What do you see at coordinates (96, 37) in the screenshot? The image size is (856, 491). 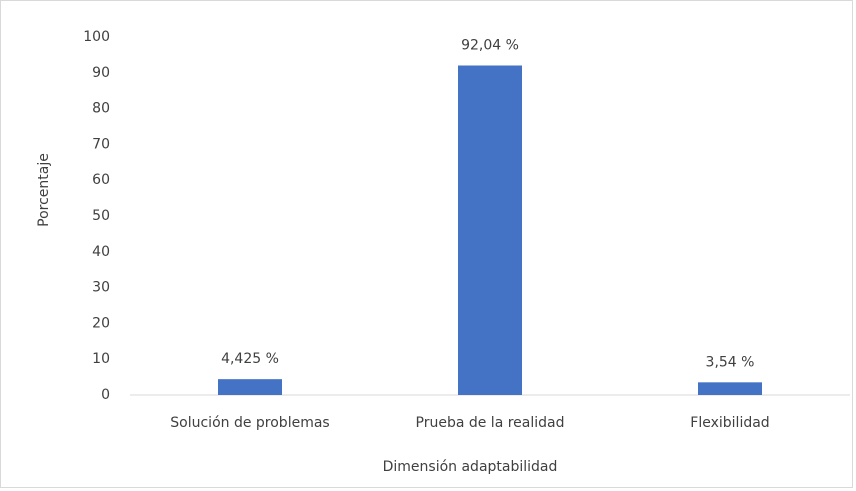 I see `y-tick-label: 100` at bounding box center [96, 37].